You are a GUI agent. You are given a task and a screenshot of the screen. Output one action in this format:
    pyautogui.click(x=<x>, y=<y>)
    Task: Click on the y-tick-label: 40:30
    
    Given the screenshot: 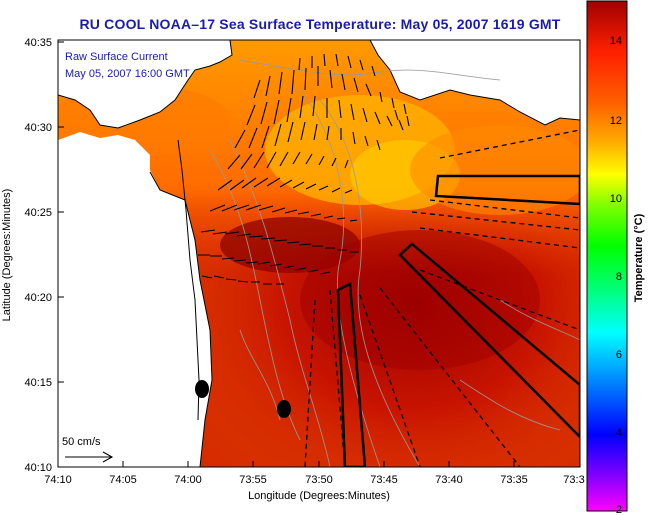 What is the action you would take?
    pyautogui.click(x=38, y=128)
    